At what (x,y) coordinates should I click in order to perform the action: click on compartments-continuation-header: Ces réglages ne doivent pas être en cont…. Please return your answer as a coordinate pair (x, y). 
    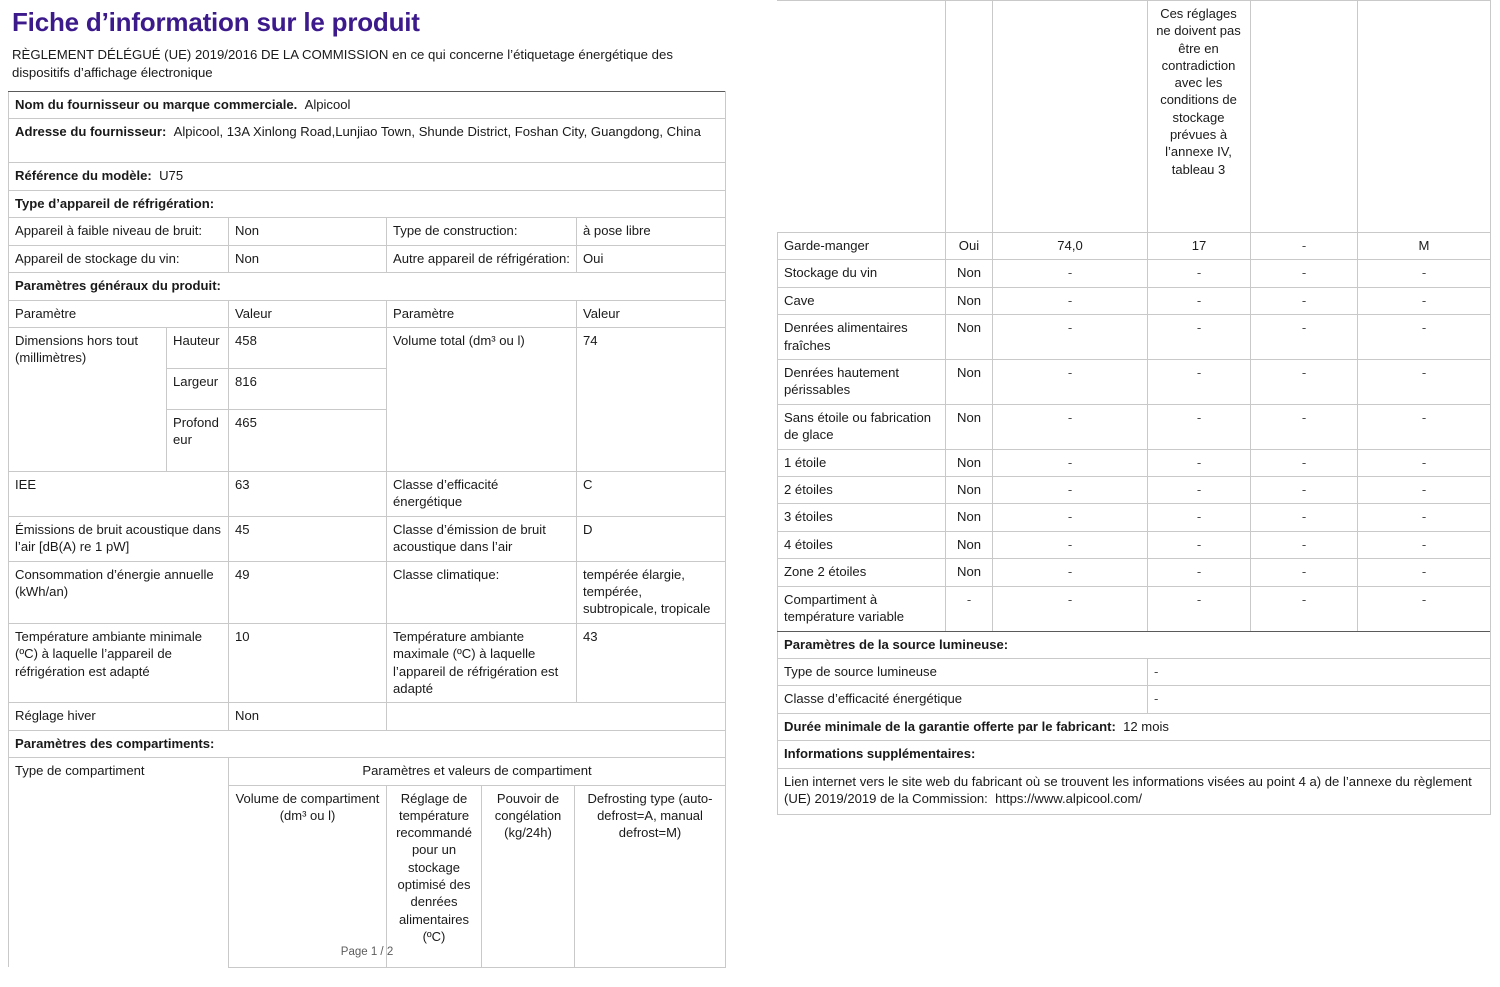
    Looking at the image, I should click on (1134, 116).